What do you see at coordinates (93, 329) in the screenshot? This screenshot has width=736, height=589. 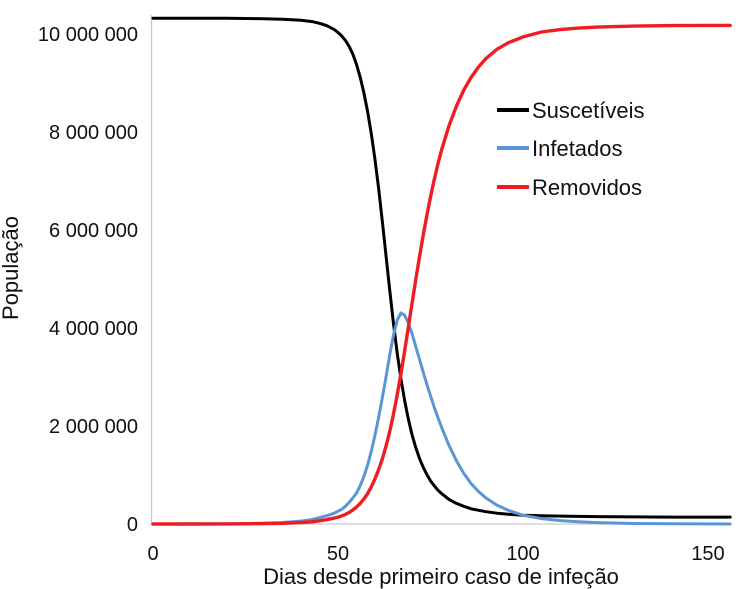 I see `y-tick-label-2: 4 000 000` at bounding box center [93, 329].